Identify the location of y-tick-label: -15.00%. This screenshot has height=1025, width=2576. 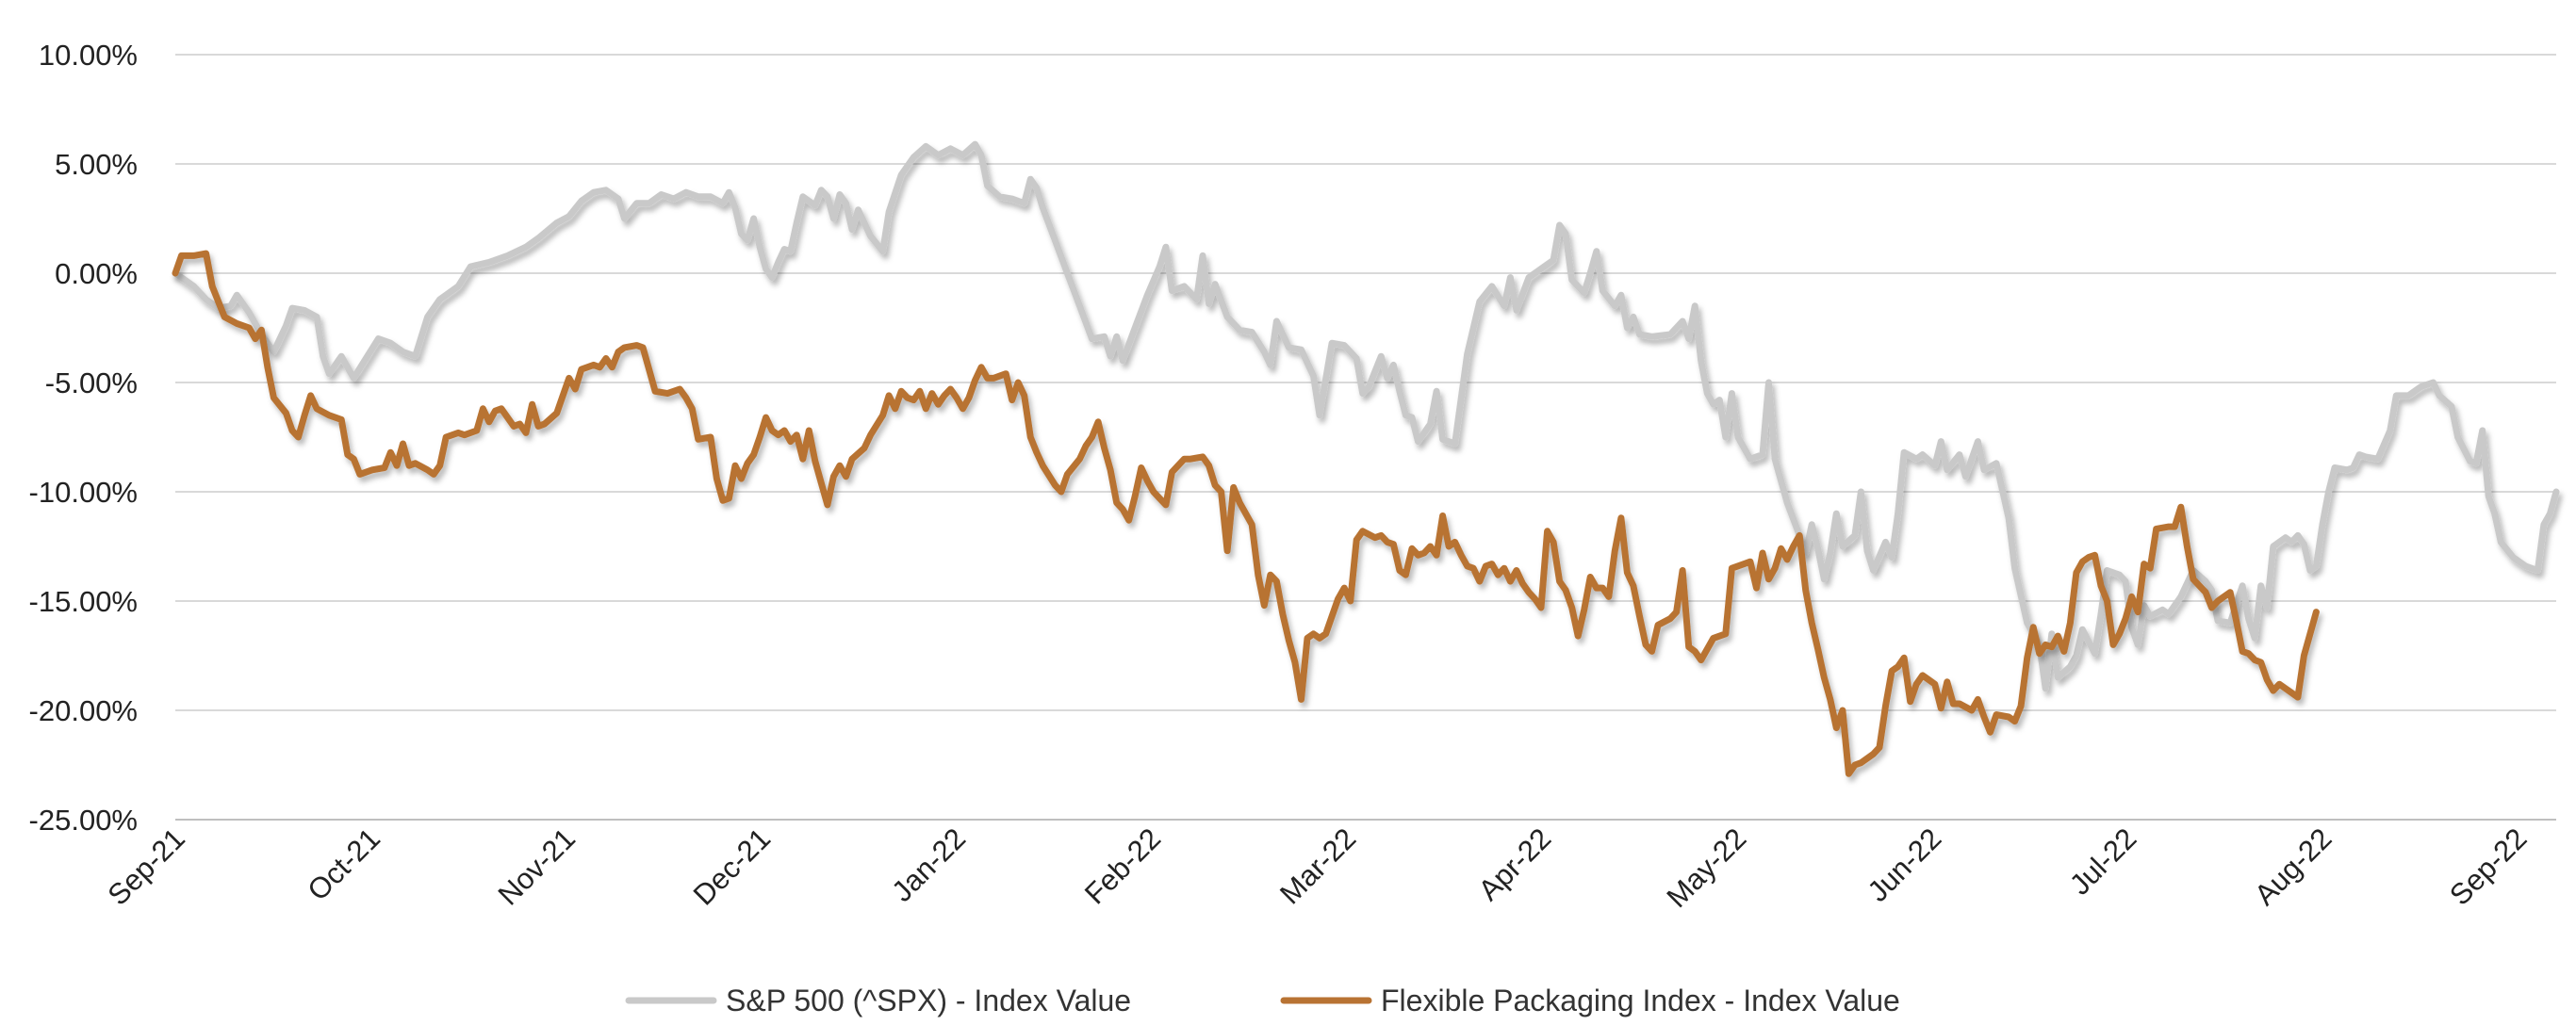
(83, 601).